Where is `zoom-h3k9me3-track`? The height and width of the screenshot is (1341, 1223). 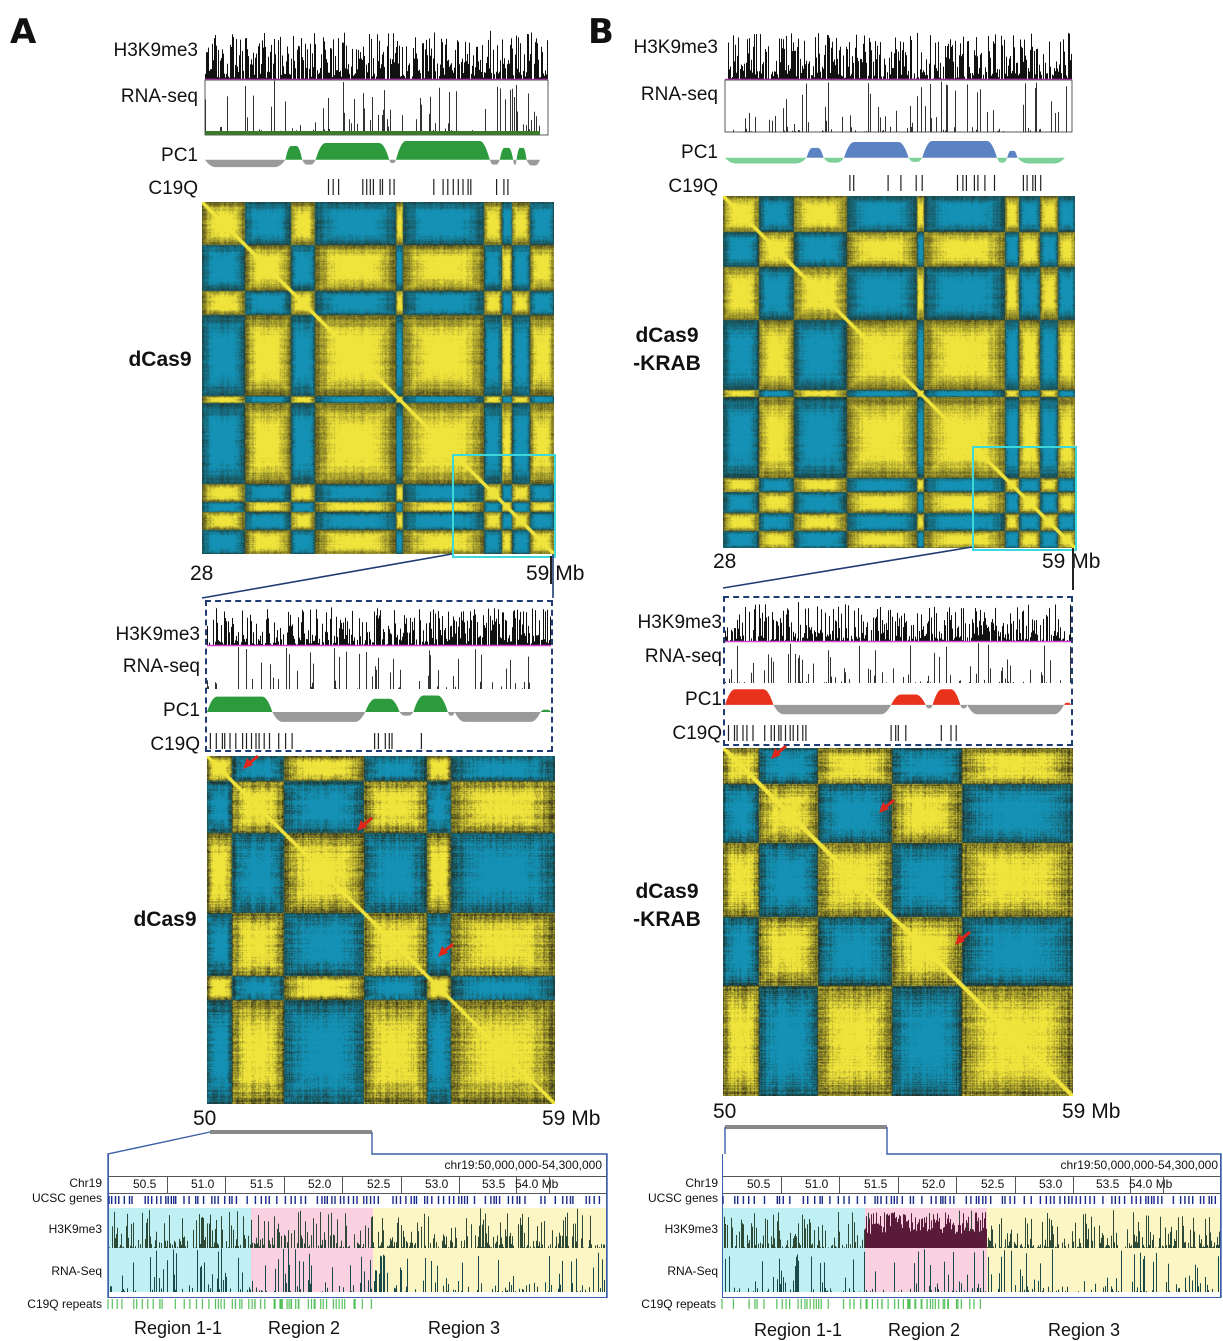
zoom-h3k9me3-track is located at coordinates (379, 627).